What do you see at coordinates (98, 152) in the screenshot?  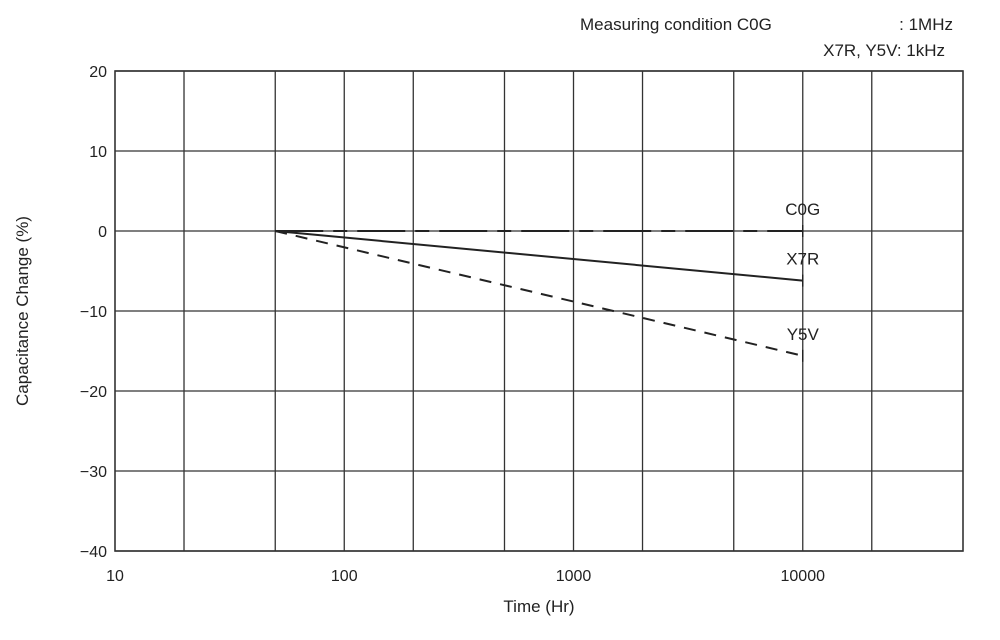 I see `y-tick-label: 10` at bounding box center [98, 152].